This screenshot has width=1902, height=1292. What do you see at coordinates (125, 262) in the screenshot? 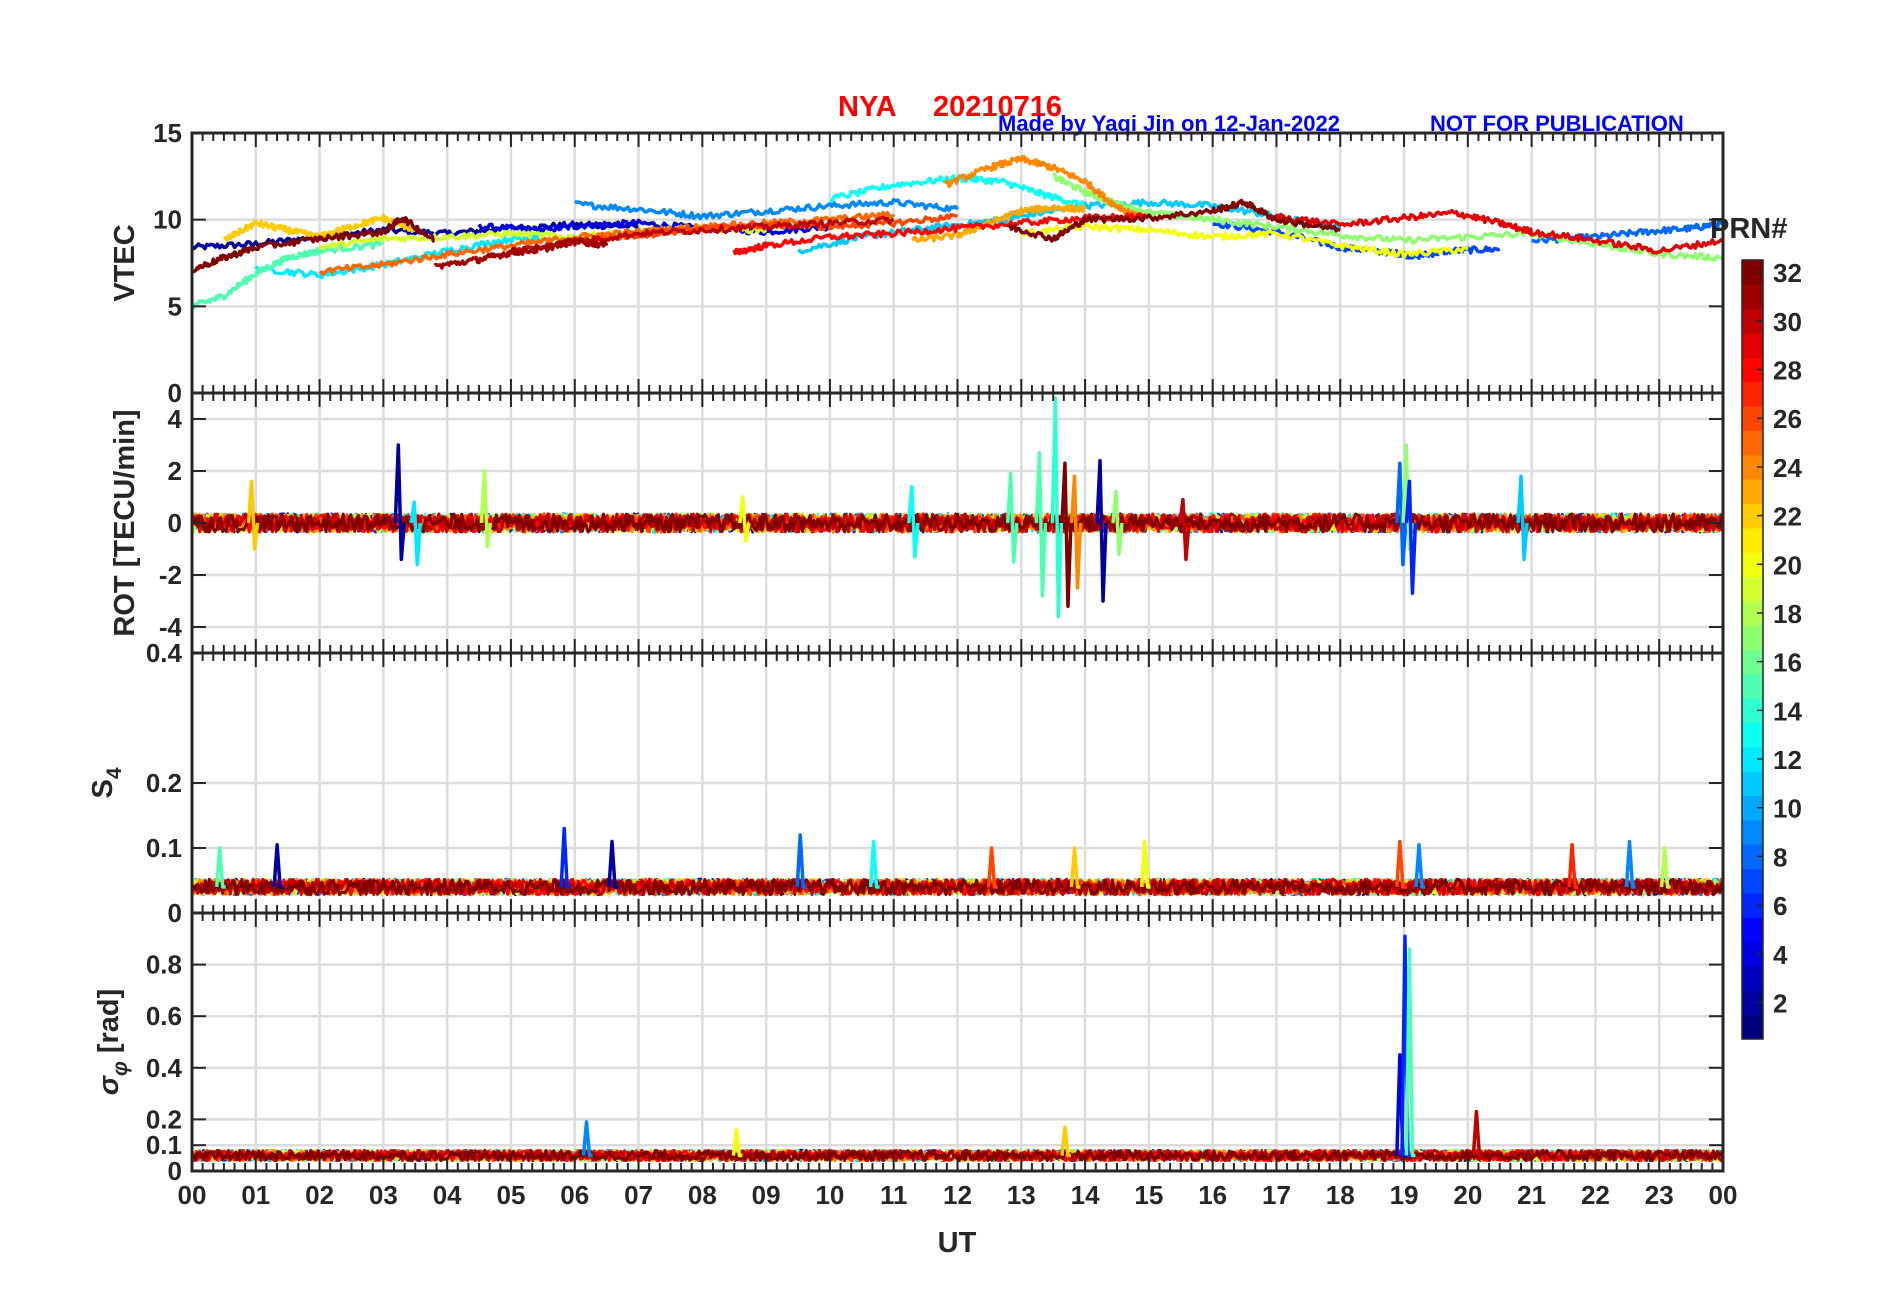
I see `vtec-ylabel: VTEC` at bounding box center [125, 262].